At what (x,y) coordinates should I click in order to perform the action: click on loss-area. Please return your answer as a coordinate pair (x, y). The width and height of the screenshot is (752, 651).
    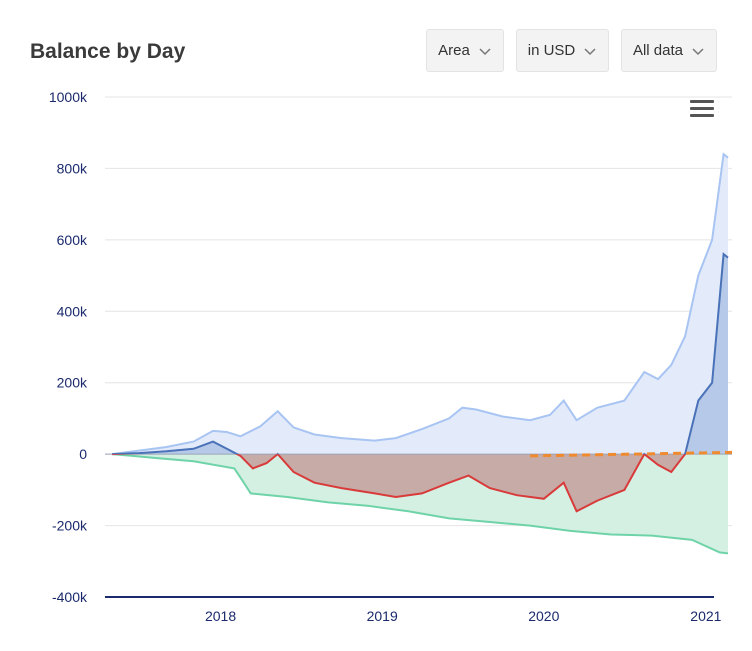
    Looking at the image, I should click on (461, 483).